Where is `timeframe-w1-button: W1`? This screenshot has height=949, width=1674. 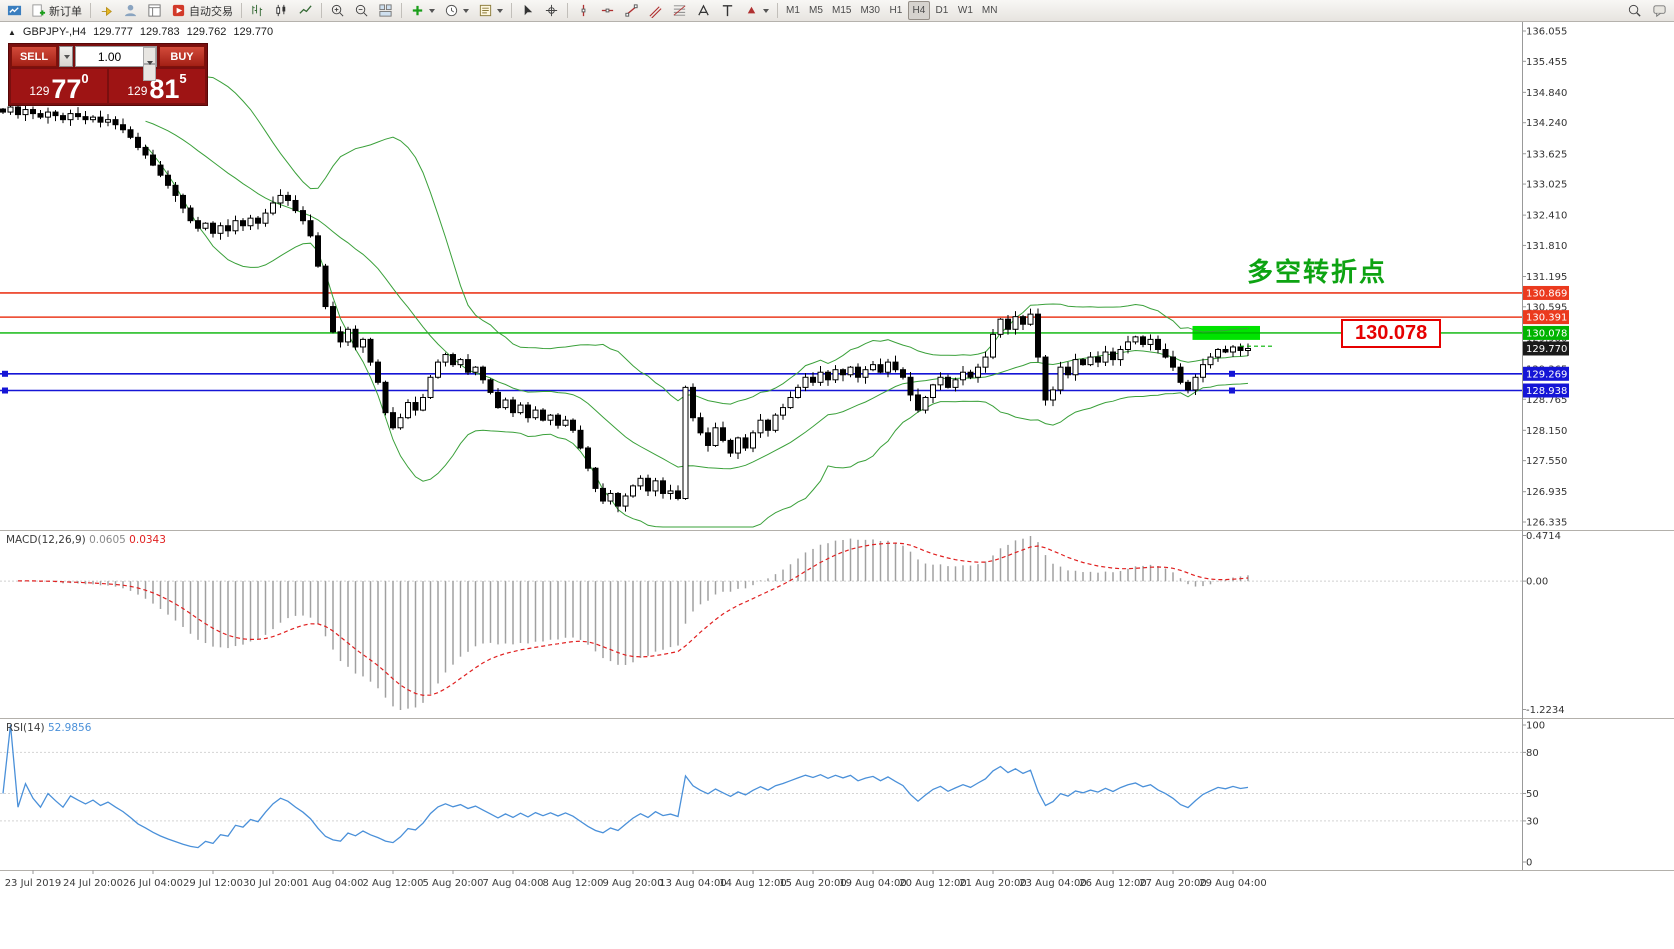 timeframe-w1-button: W1 is located at coordinates (965, 10).